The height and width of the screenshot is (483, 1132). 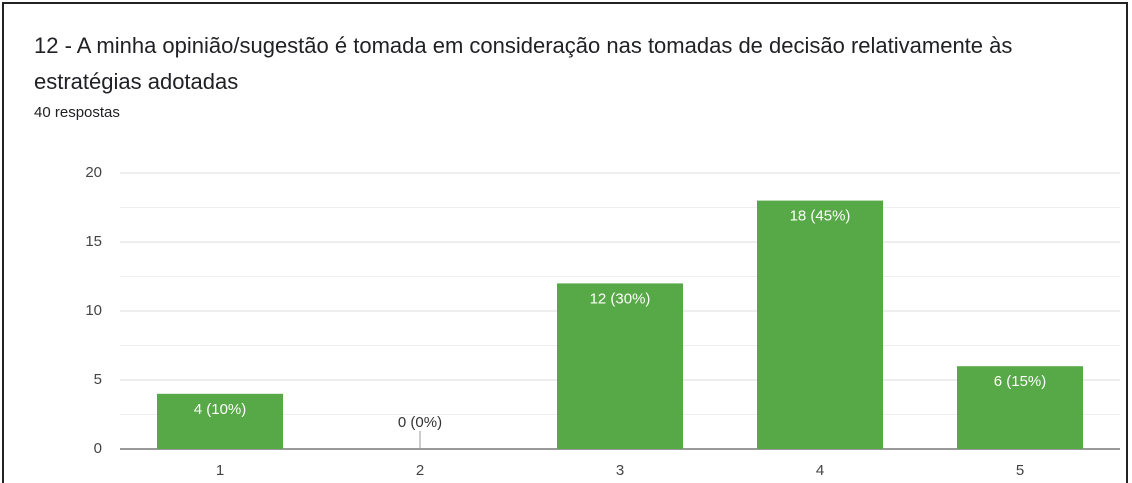 What do you see at coordinates (77, 112) in the screenshot?
I see `chart-subtitle: 40 respostas` at bounding box center [77, 112].